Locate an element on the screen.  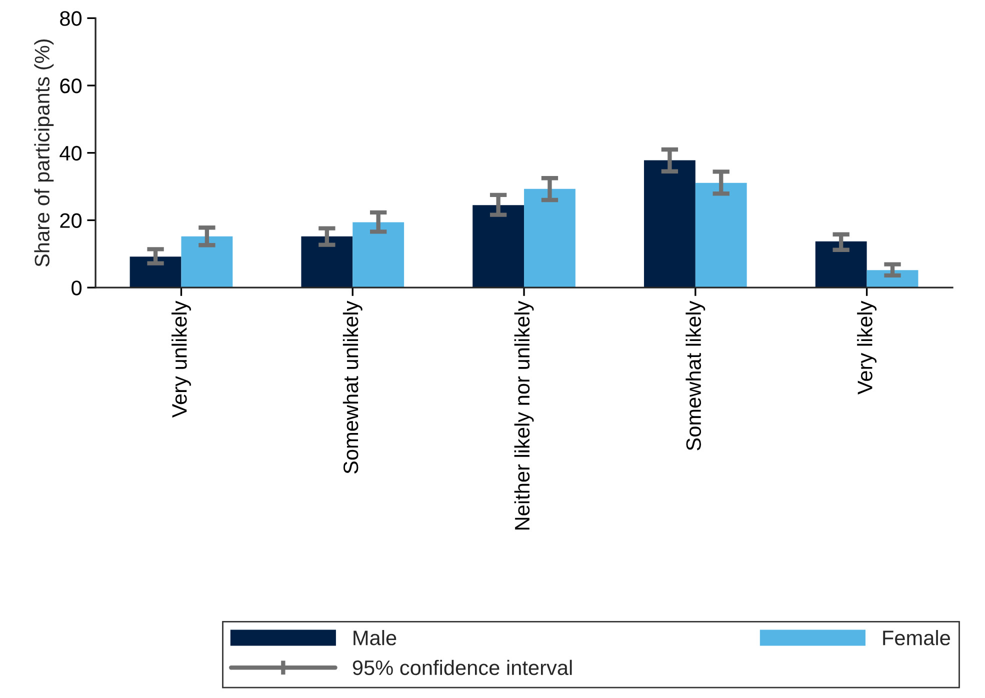
x-tick-label: Neither likely nor unlikely is located at coordinates (524, 415).